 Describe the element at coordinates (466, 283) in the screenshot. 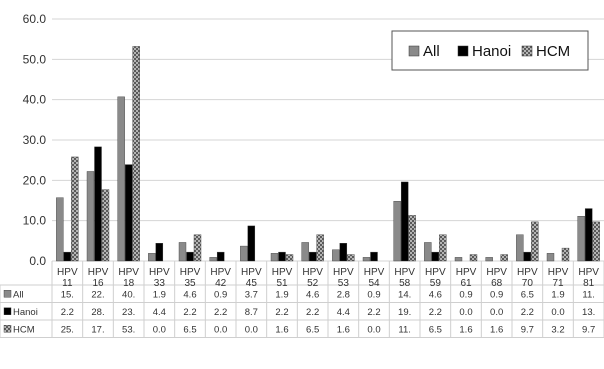

I see `category-label: 61` at that location.